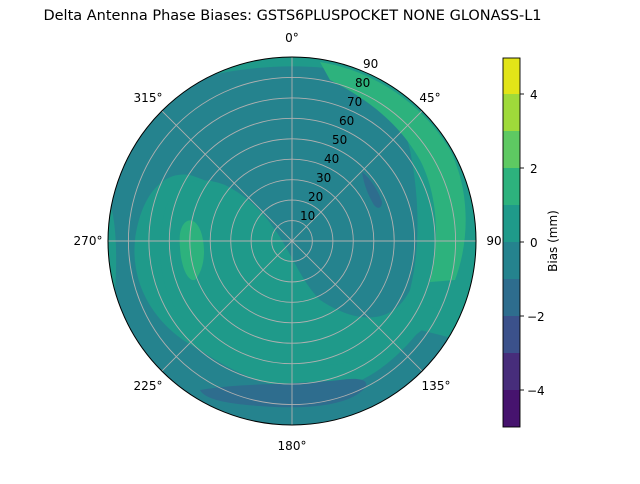 The width and height of the screenshot is (640, 484). I want to click on colorbar-ticks: 4 2 0 −2 −4, so click(536, 243).